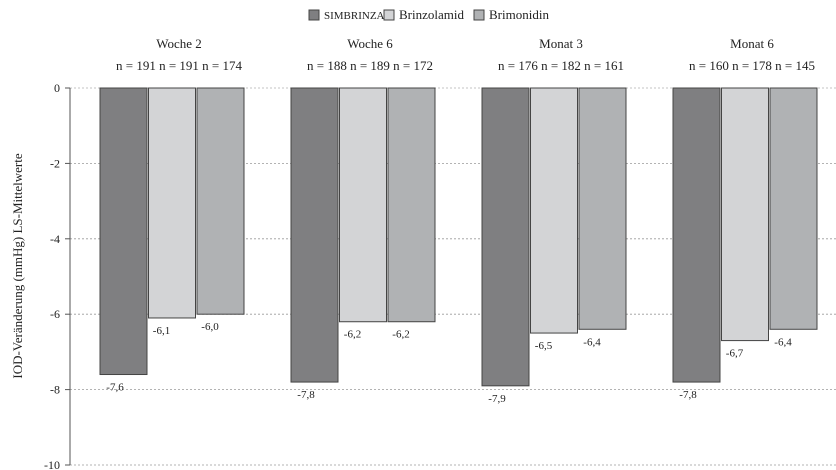 The width and height of the screenshot is (836, 470). I want to click on category-label: Woche 6, so click(370, 43).